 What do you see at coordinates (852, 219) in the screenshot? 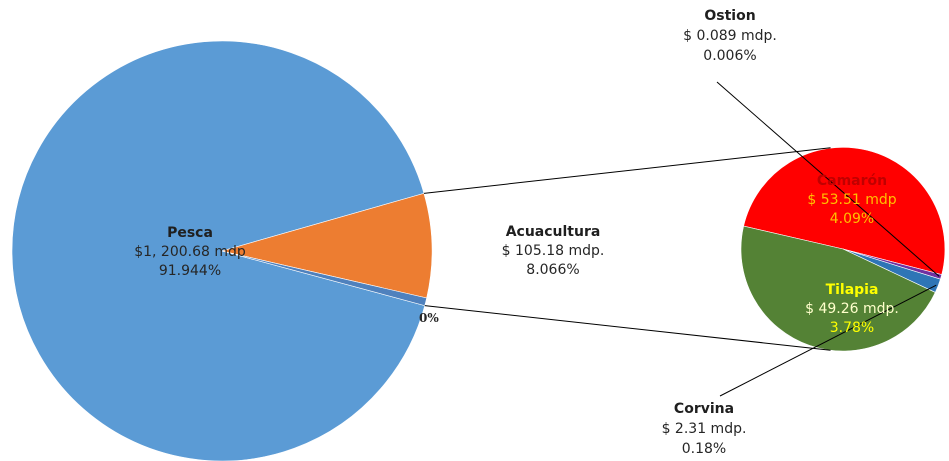
I see `camaron-percent-label: 4.09%` at bounding box center [852, 219].